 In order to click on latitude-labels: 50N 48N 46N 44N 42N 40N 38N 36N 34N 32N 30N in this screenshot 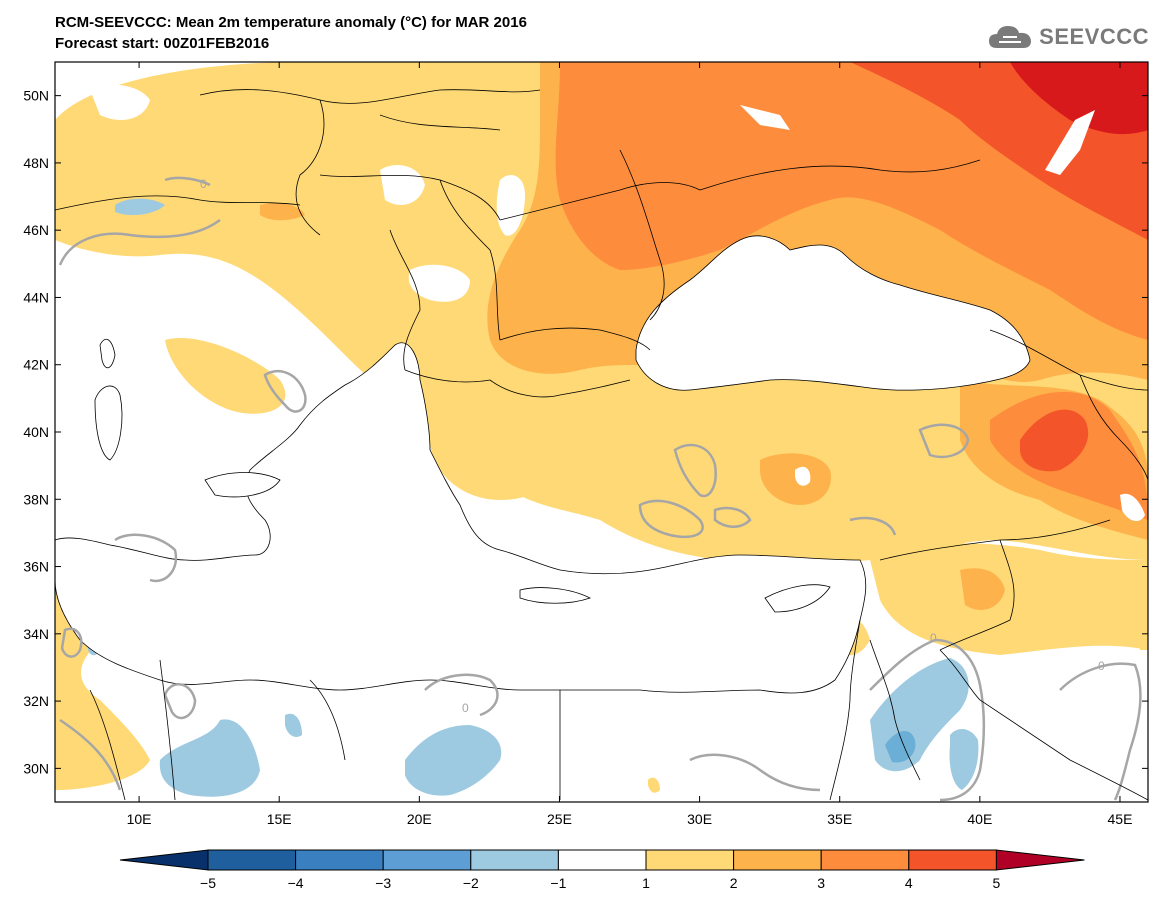, I will do `click(36, 432)`.